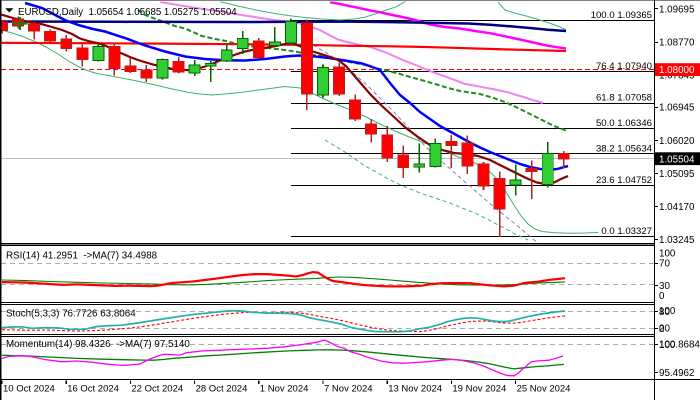  Describe the element at coordinates (624, 148) in the screenshot. I see `svg-text: 38.2 1.05634` at that location.